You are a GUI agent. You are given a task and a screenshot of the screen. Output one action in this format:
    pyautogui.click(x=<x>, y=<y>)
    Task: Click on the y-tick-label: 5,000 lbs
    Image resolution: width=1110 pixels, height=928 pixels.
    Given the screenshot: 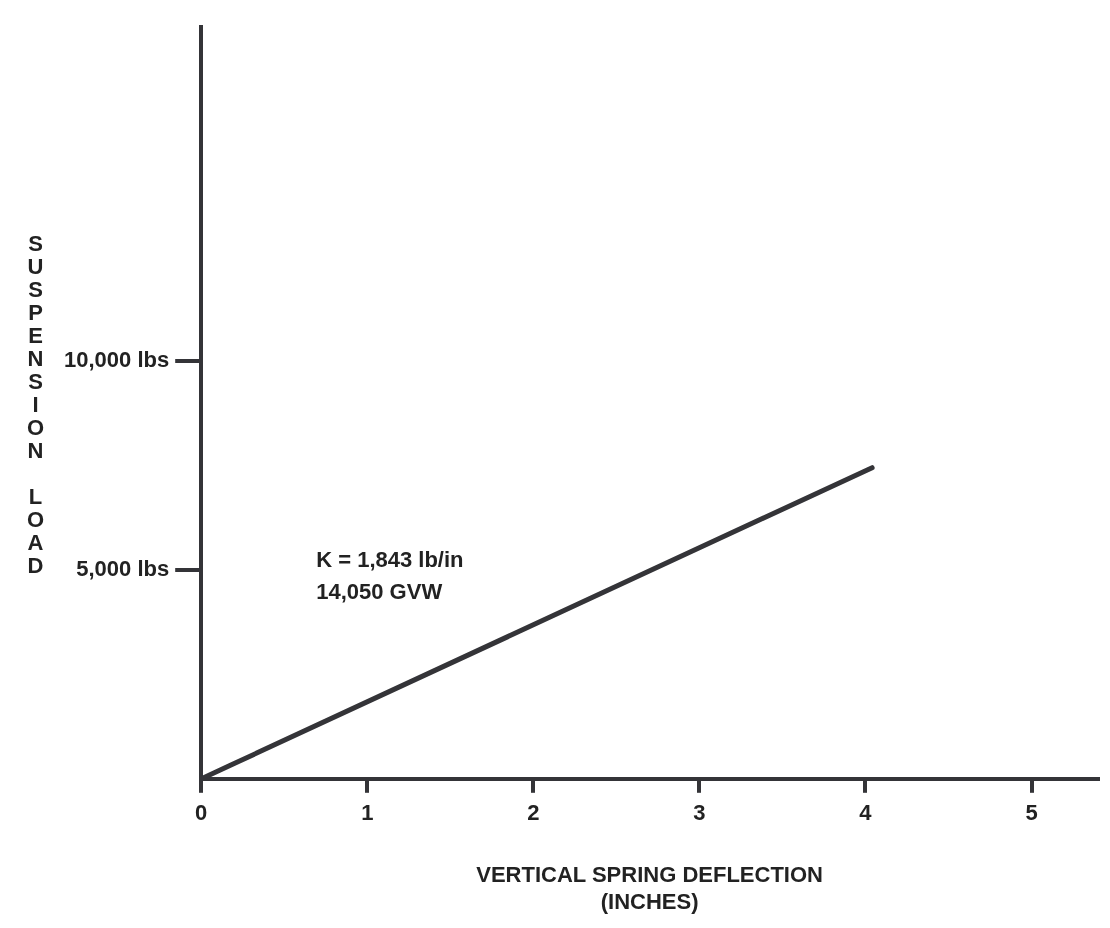 What is the action you would take?
    pyautogui.click(x=123, y=569)
    